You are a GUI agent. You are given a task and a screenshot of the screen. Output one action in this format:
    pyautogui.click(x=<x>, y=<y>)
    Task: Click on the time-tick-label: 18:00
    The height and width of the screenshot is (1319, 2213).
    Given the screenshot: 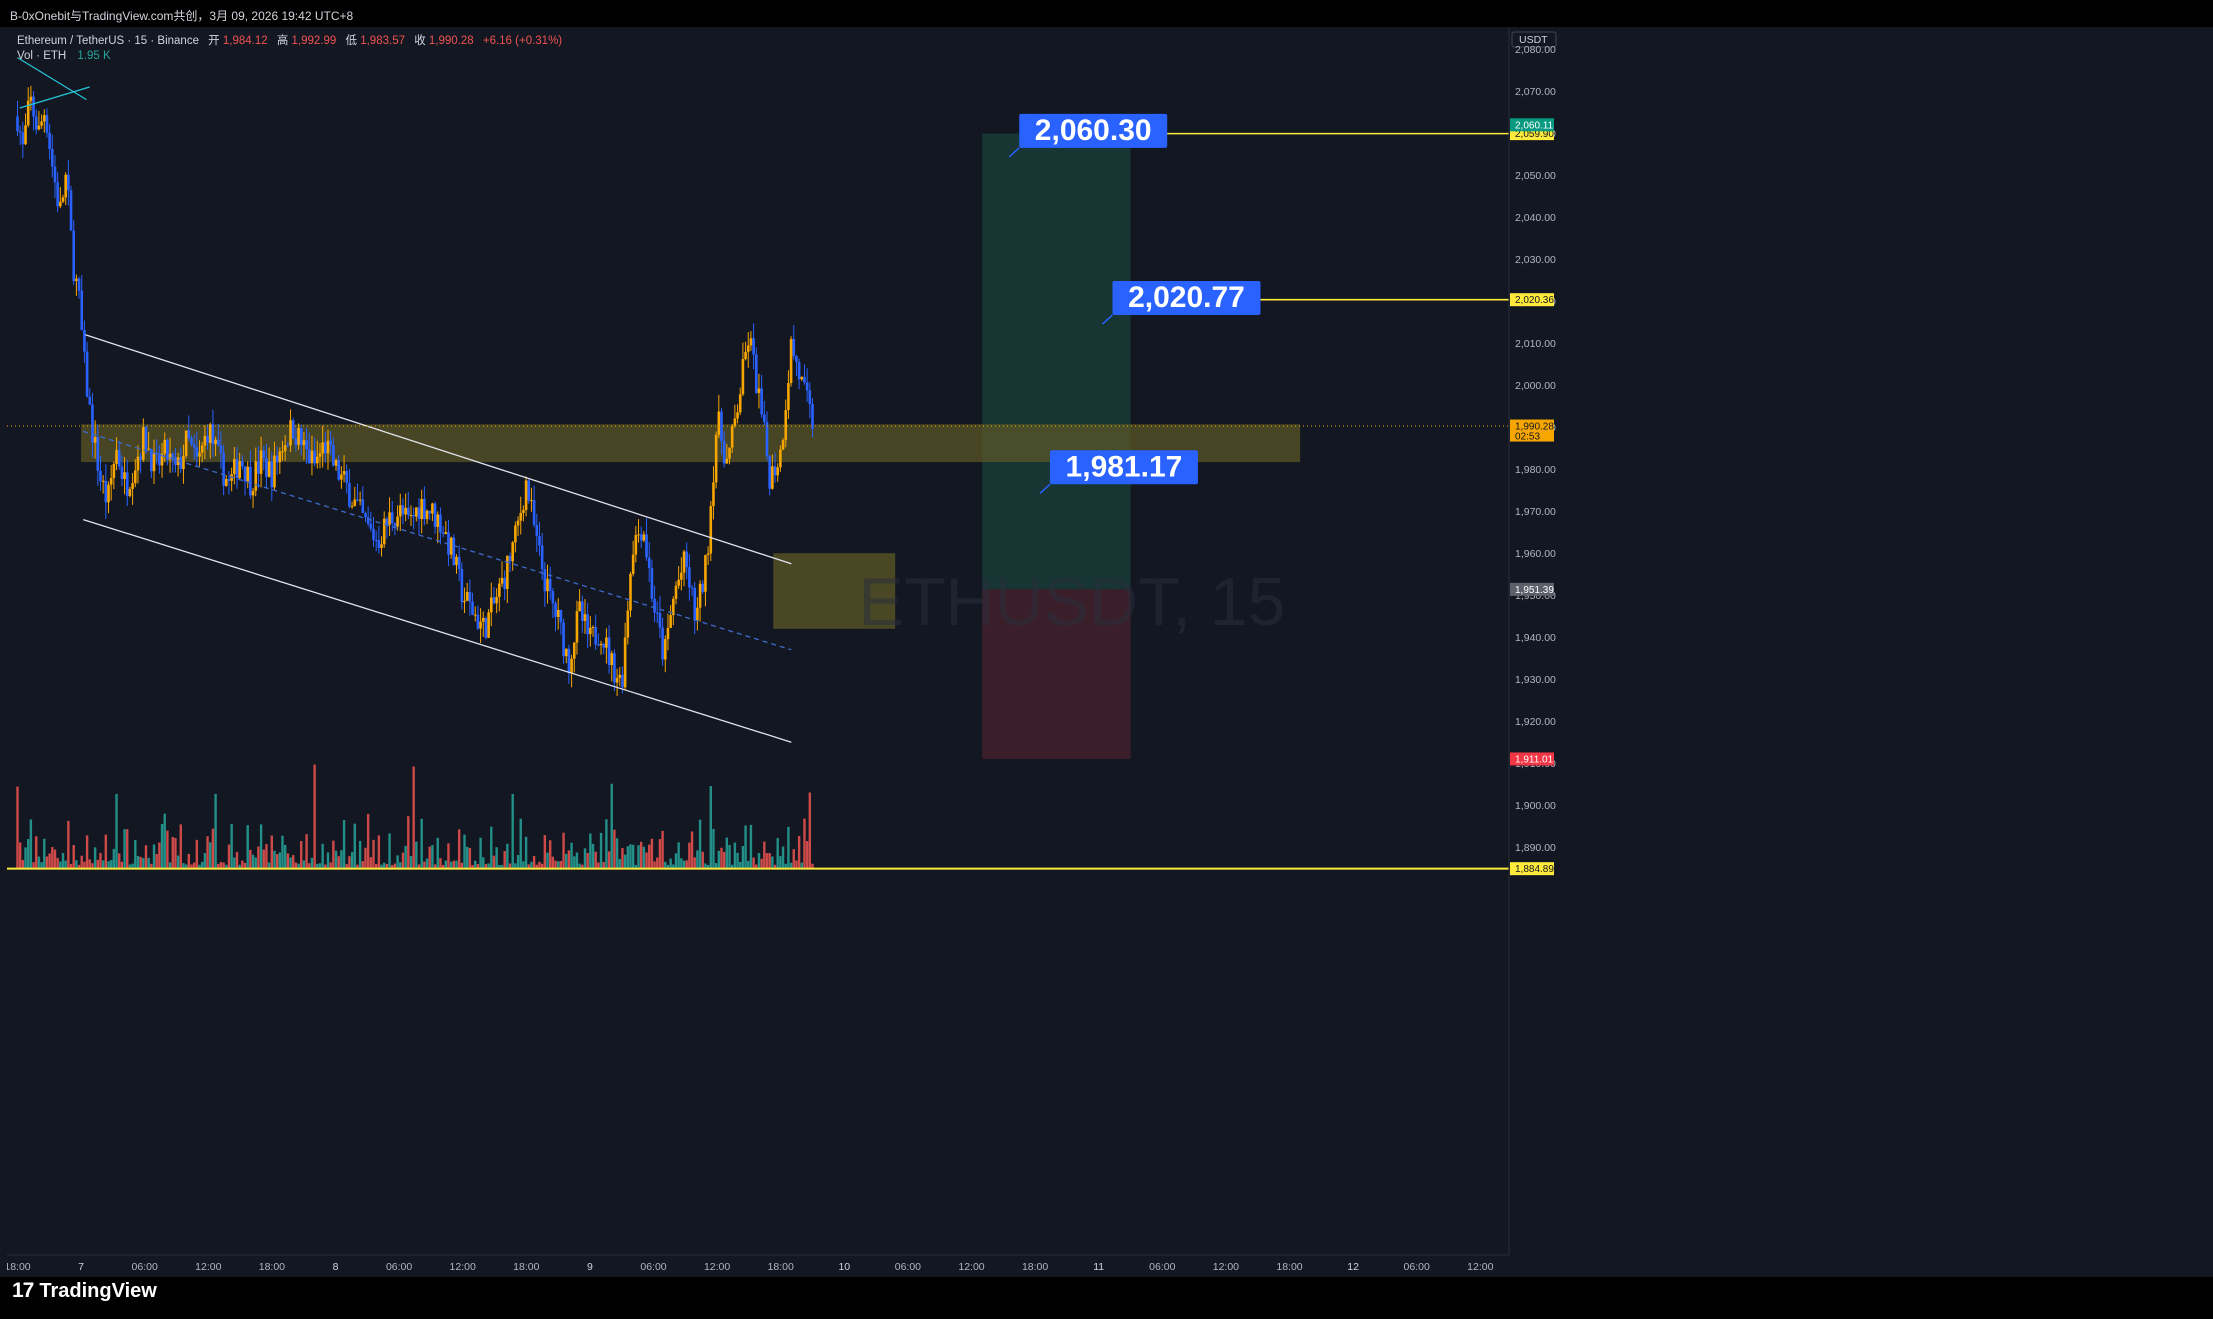 What is the action you would take?
    pyautogui.click(x=1289, y=1267)
    